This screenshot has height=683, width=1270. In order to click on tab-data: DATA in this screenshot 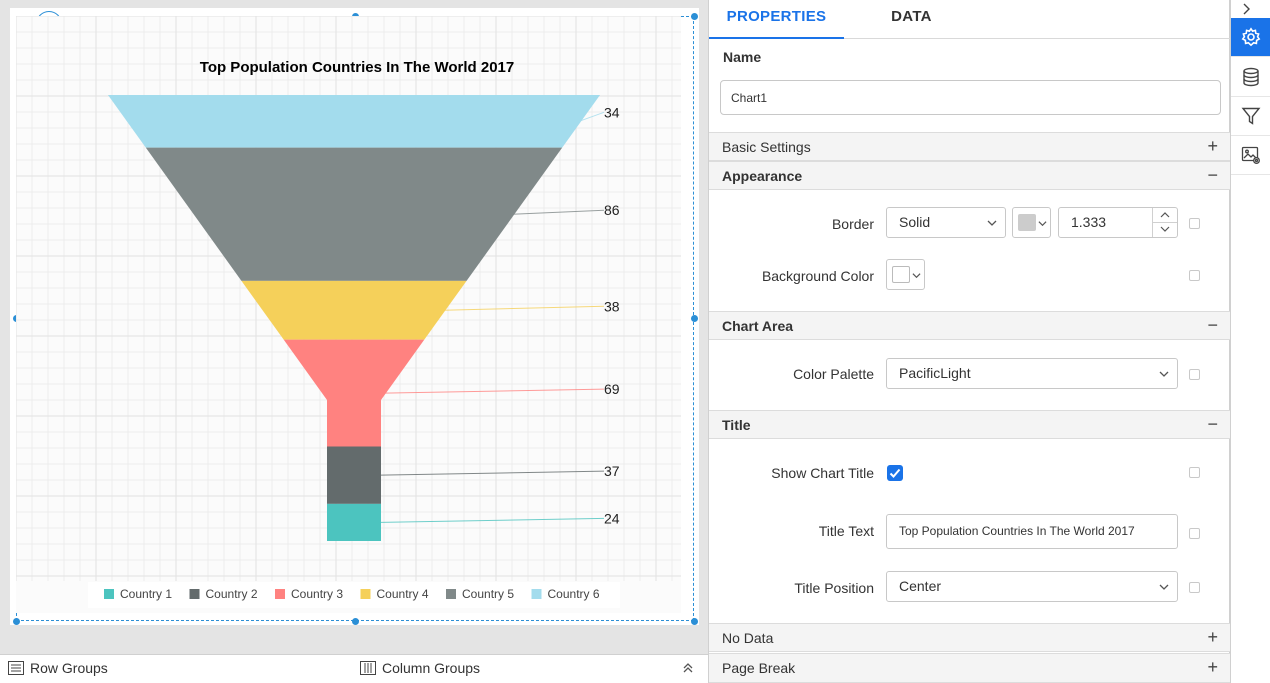, I will do `click(911, 16)`.